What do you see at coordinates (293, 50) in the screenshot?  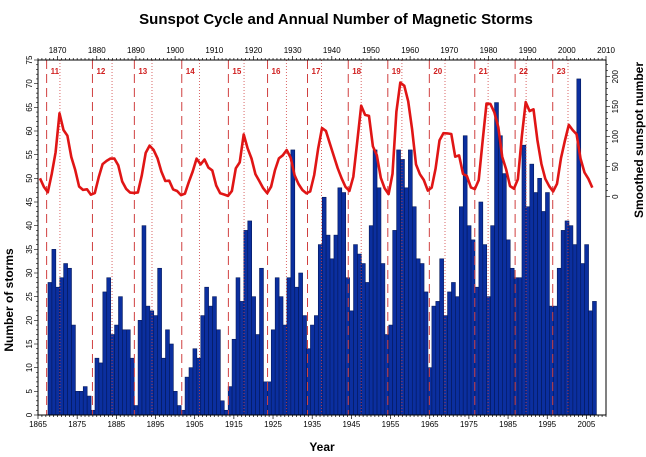 I see `x-top-tick-label: 1930` at bounding box center [293, 50].